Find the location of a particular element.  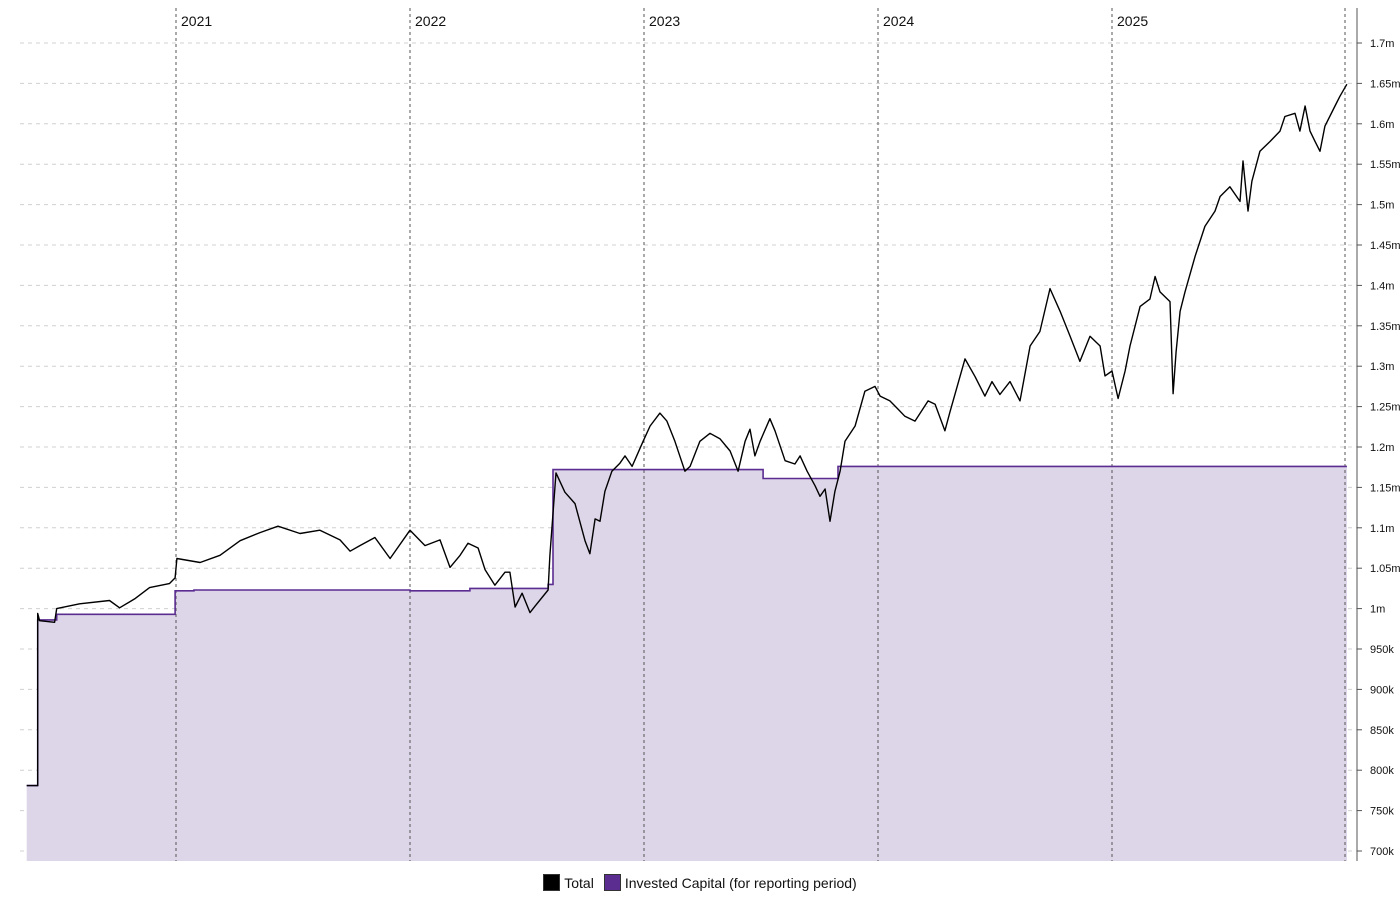

y-tick-label: 750k is located at coordinates (1382, 812).